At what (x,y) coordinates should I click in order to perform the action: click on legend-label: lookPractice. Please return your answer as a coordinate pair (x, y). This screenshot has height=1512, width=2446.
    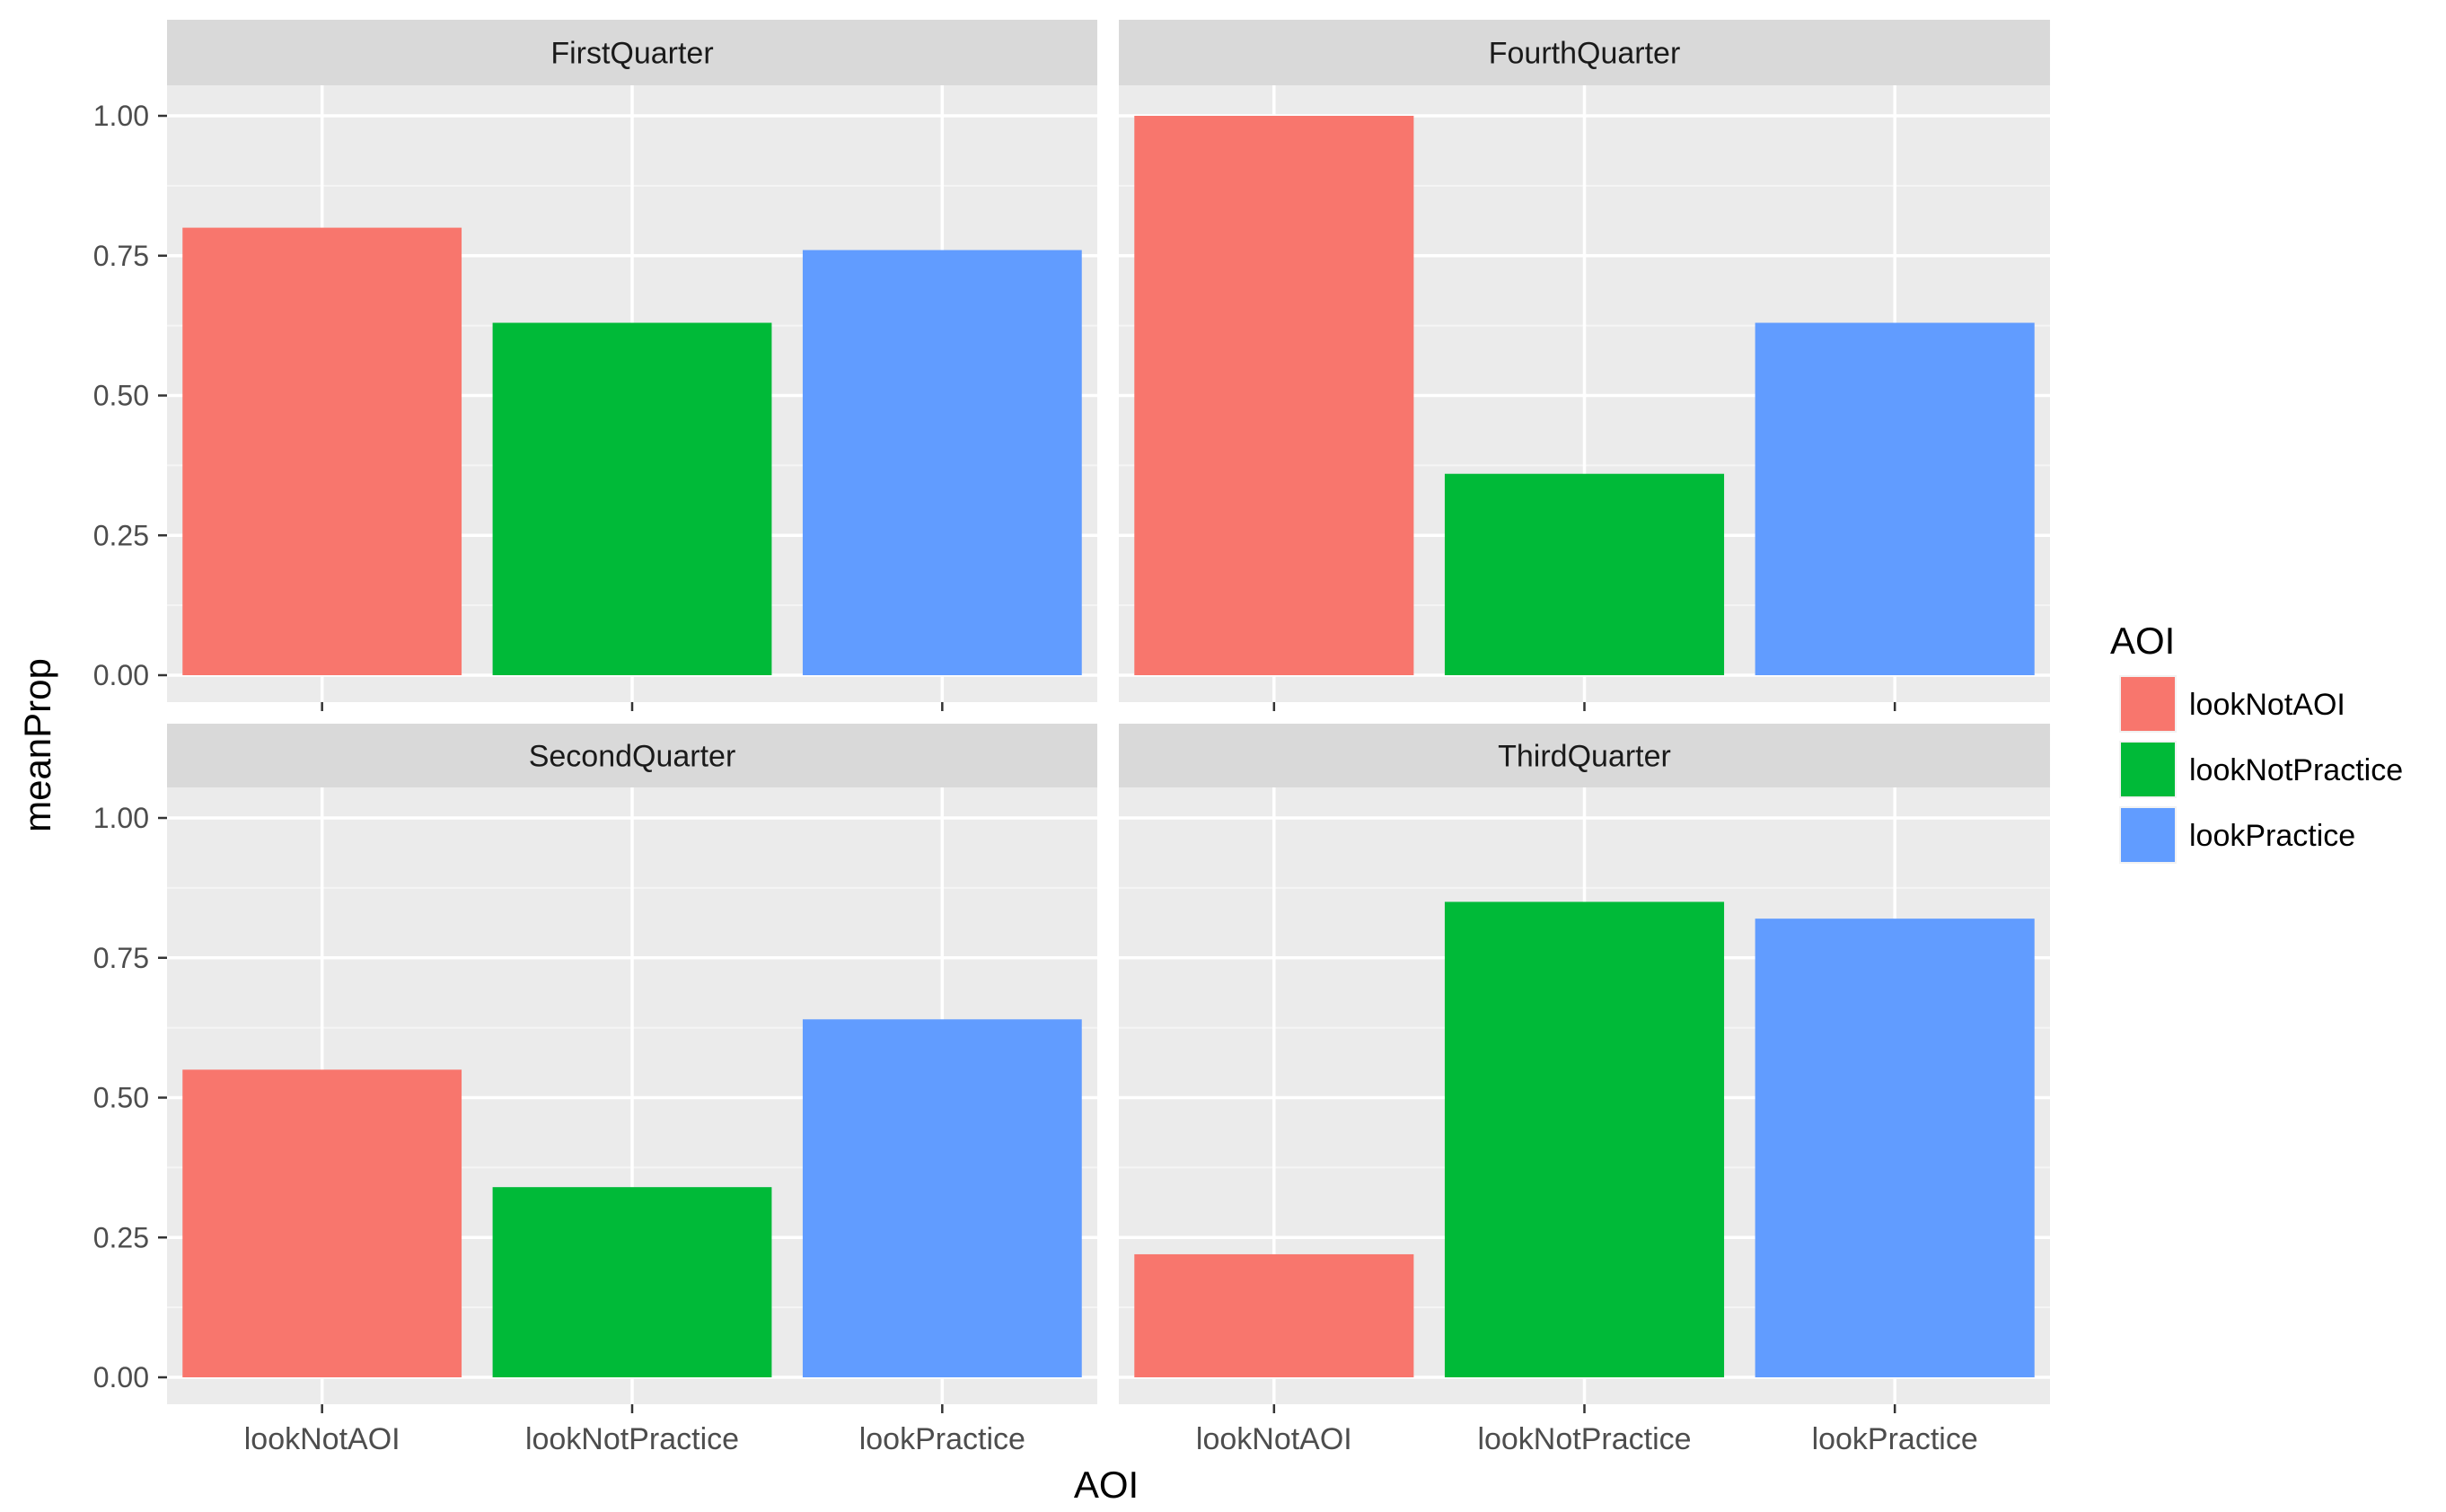
    Looking at the image, I should click on (2272, 836).